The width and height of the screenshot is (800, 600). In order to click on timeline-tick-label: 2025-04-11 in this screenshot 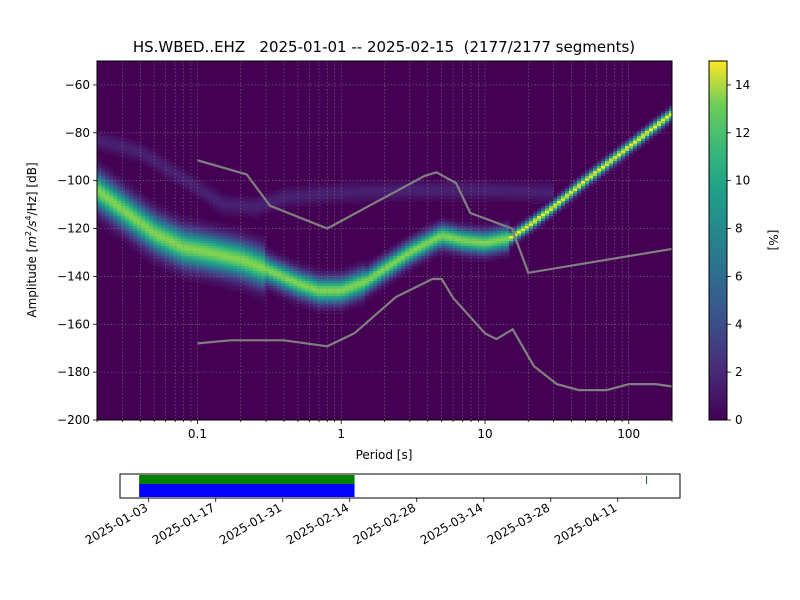, I will do `click(585, 523)`.